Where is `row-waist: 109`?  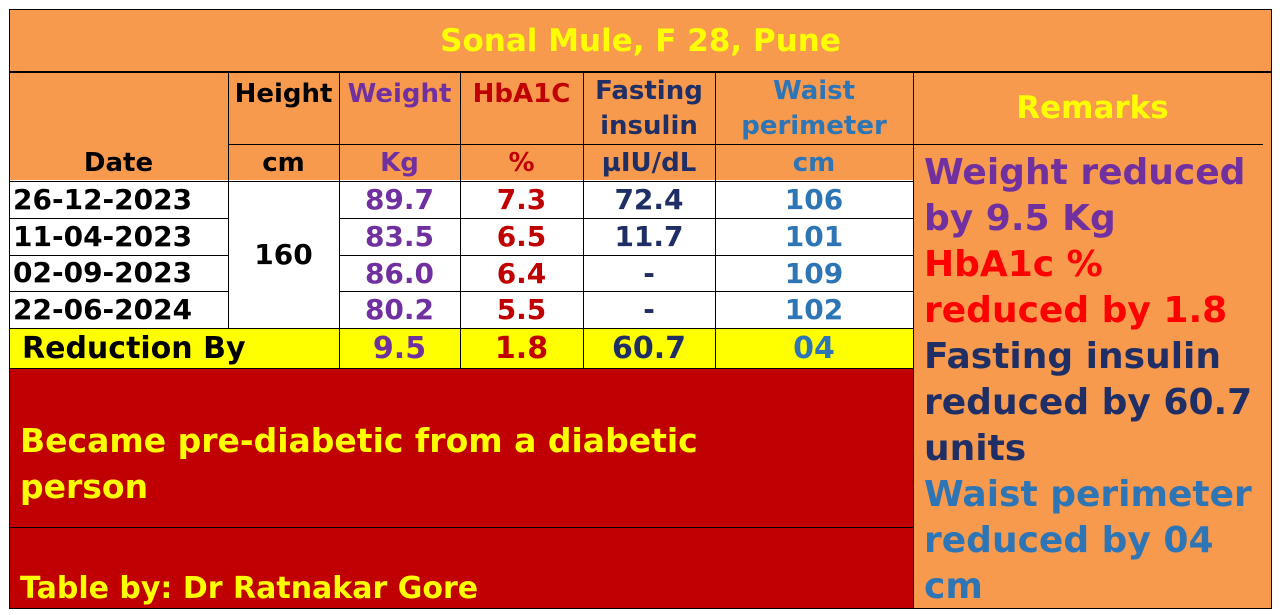
row-waist: 109 is located at coordinates (814, 273).